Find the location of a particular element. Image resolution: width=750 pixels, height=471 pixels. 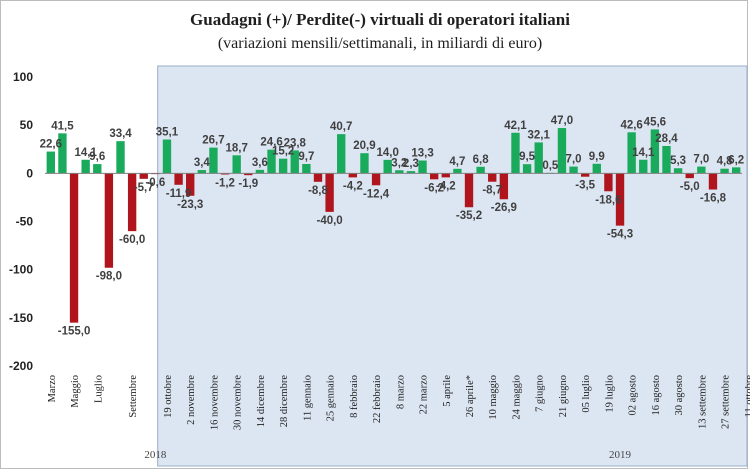

x-tick-label: Settembre is located at coordinates (133, 396).